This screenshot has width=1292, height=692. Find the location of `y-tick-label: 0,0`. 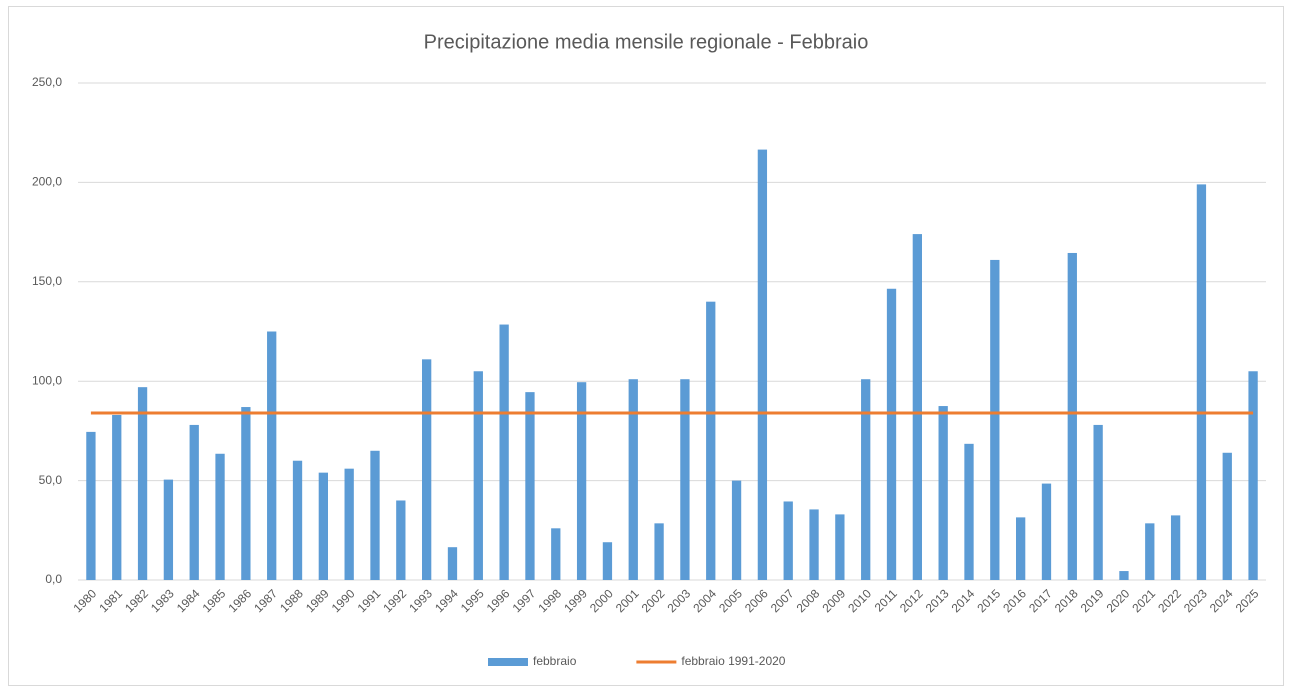

y-tick-label: 0,0 is located at coordinates (53, 579).